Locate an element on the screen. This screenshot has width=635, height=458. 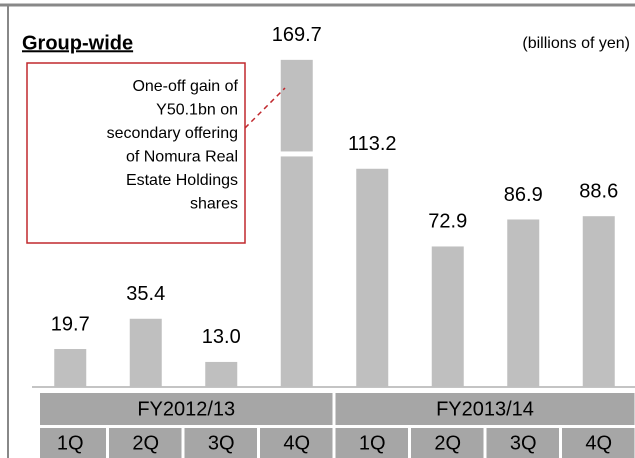
data-label: 88.6 is located at coordinates (598, 191).